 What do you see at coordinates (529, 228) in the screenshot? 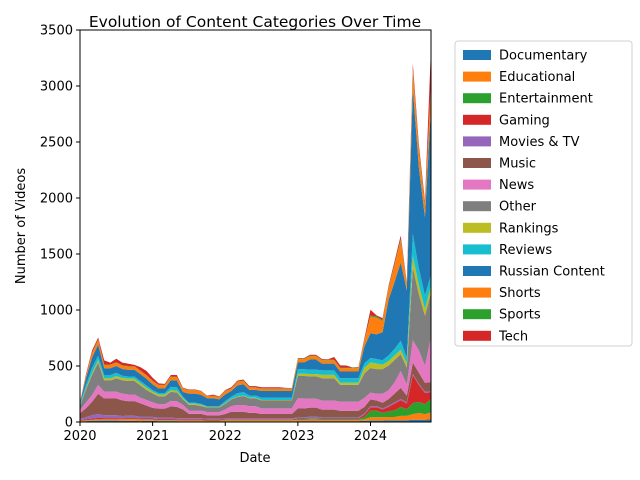
I see `legend-label-rankings: Rankings` at bounding box center [529, 228].